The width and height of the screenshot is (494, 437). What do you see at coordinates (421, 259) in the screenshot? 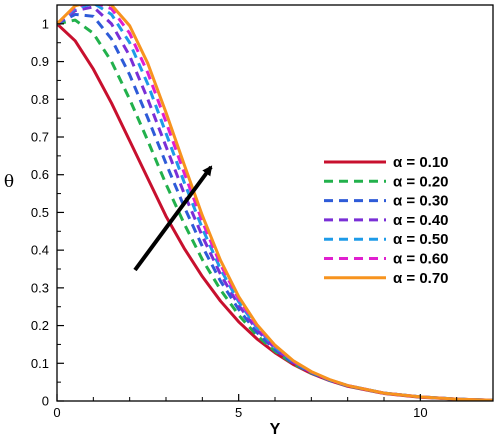
I see `legend-label-6: α = 0.60` at bounding box center [421, 259].